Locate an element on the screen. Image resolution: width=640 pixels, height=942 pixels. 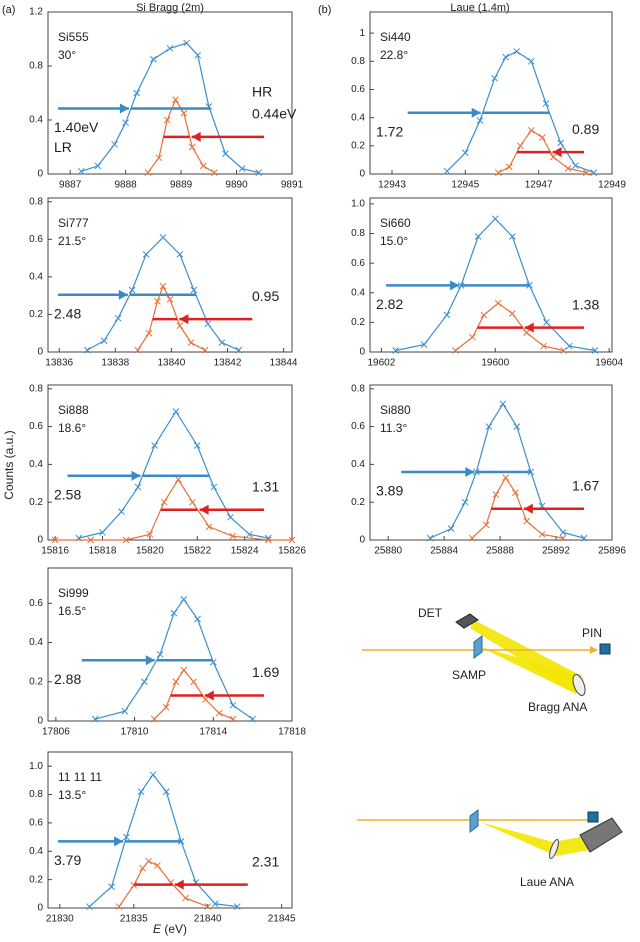
crystal-label: Si777 is located at coordinates (73, 223).